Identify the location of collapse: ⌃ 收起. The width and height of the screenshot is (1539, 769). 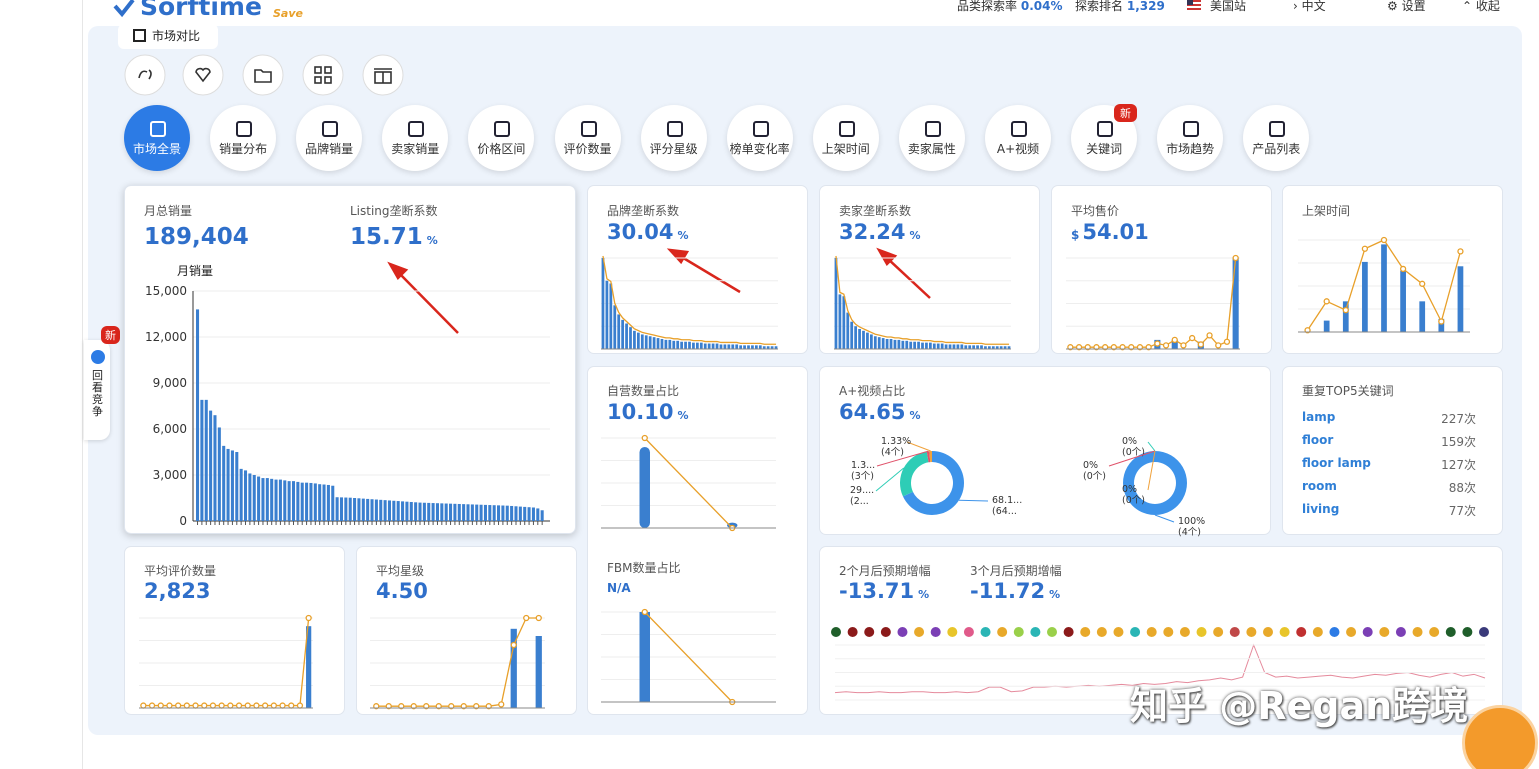
(1481, 6).